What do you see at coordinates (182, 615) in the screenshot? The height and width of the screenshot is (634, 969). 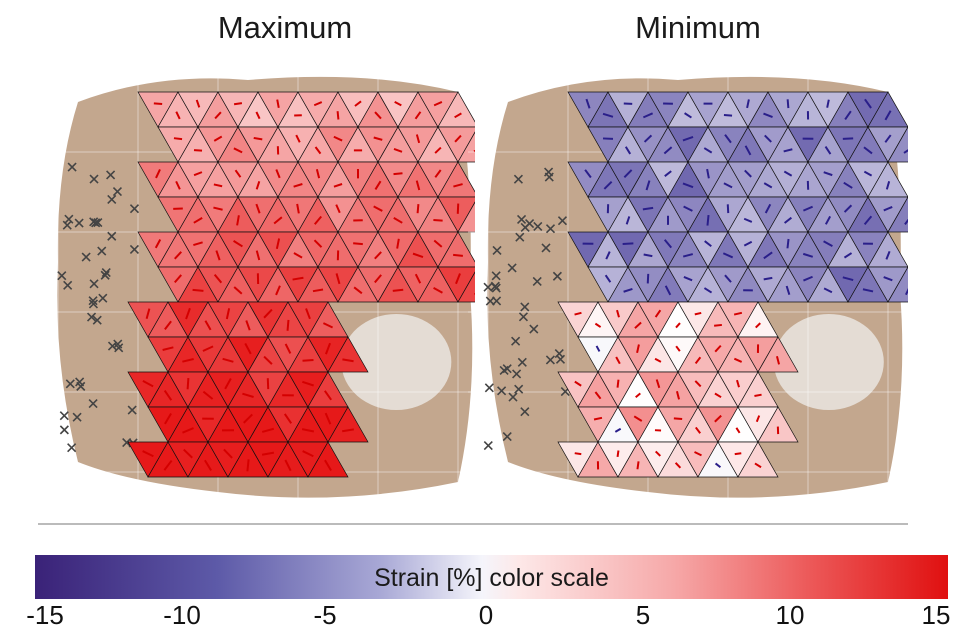 I see `colorbar-tick: -10` at bounding box center [182, 615].